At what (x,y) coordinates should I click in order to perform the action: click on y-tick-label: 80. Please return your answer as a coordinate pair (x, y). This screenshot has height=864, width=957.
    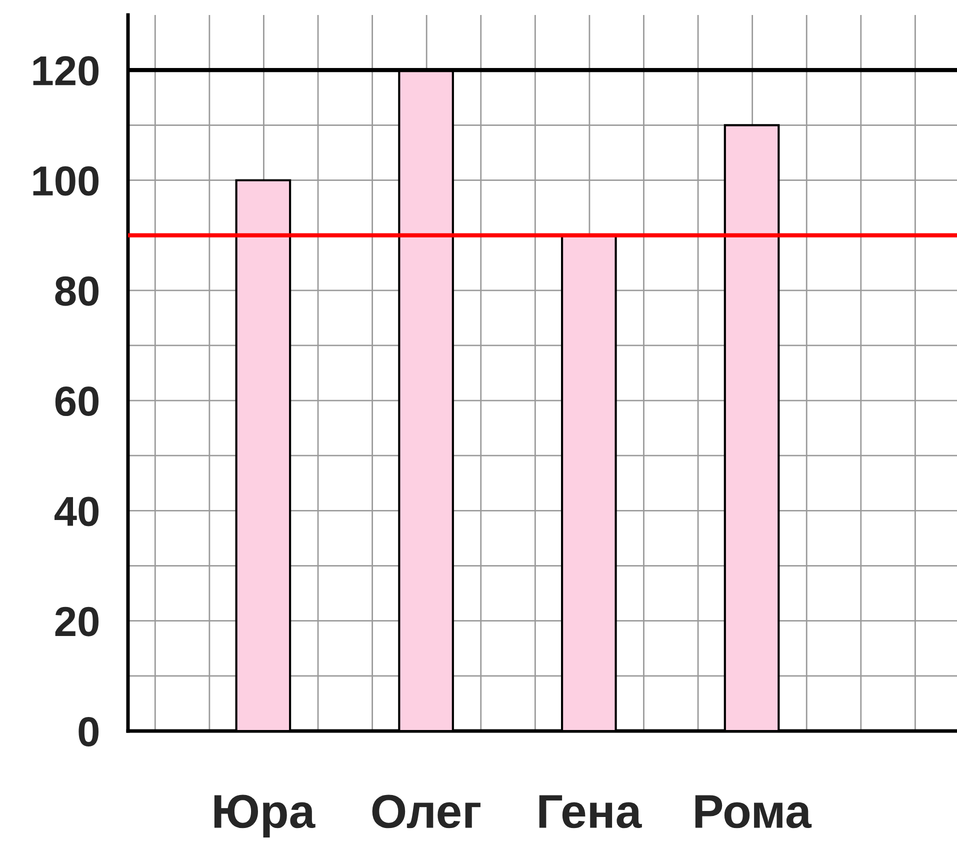
    Looking at the image, I should click on (77, 291).